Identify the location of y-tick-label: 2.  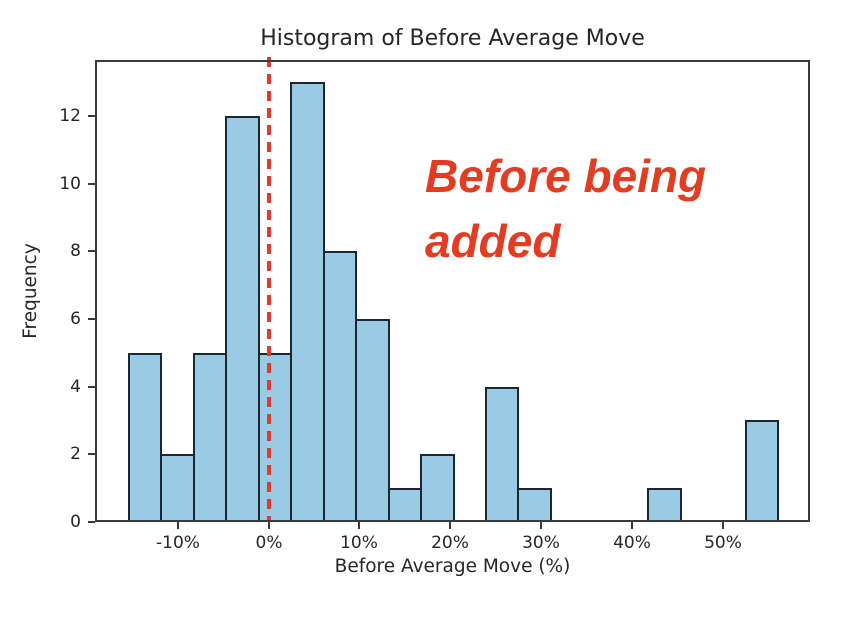
(75, 454).